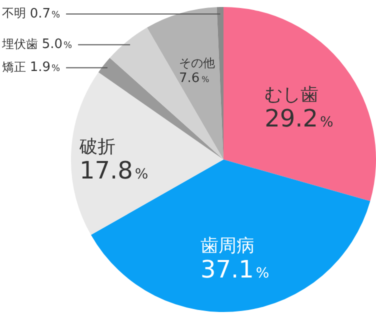  I want to click on slice-label: 矯正, so click(16, 67).